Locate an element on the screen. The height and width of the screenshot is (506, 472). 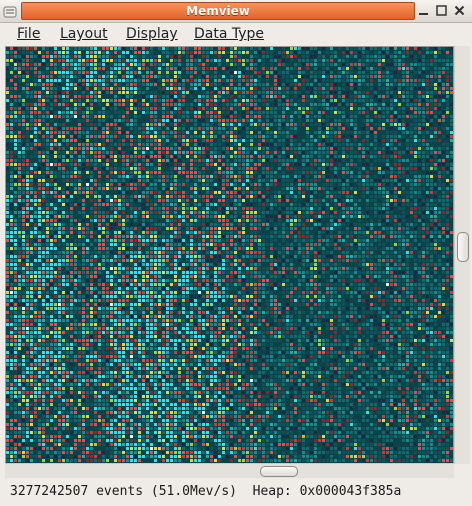
menu-layout: Layout is located at coordinates (84, 34).